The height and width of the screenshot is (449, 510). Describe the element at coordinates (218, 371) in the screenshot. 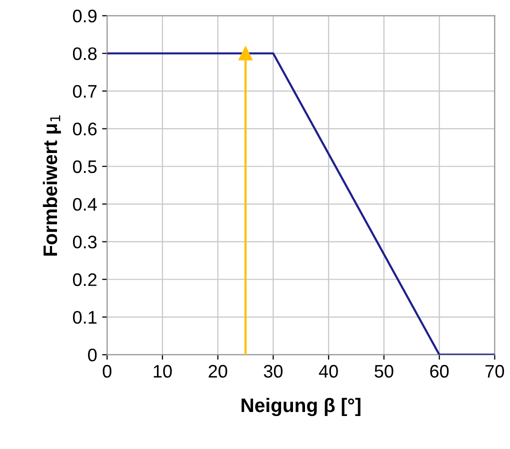

I see `x-tick-label: 20` at that location.